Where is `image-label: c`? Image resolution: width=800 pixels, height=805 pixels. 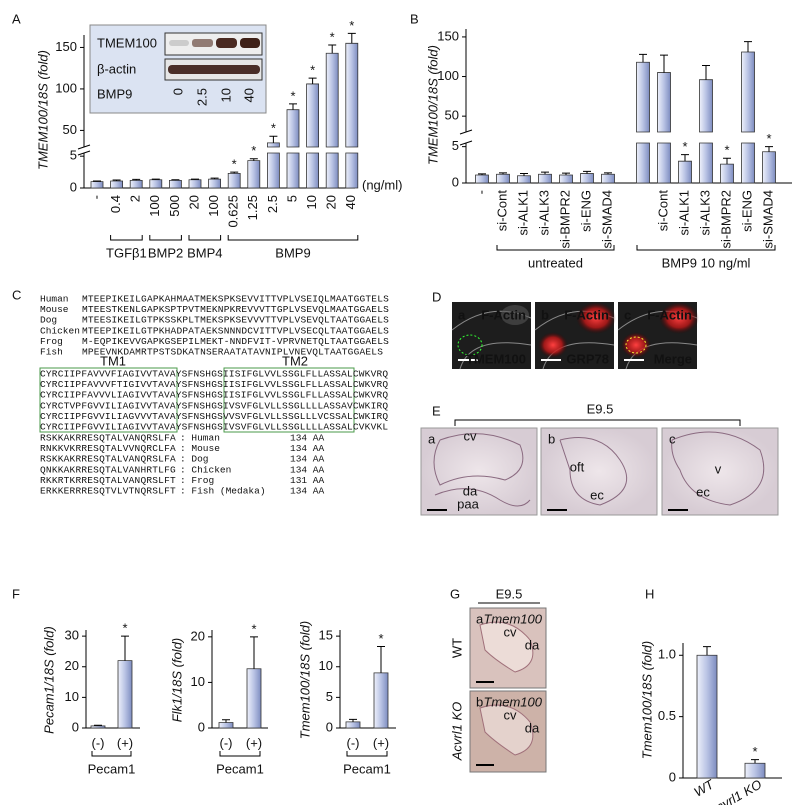 image-label: c is located at coordinates (627, 314).